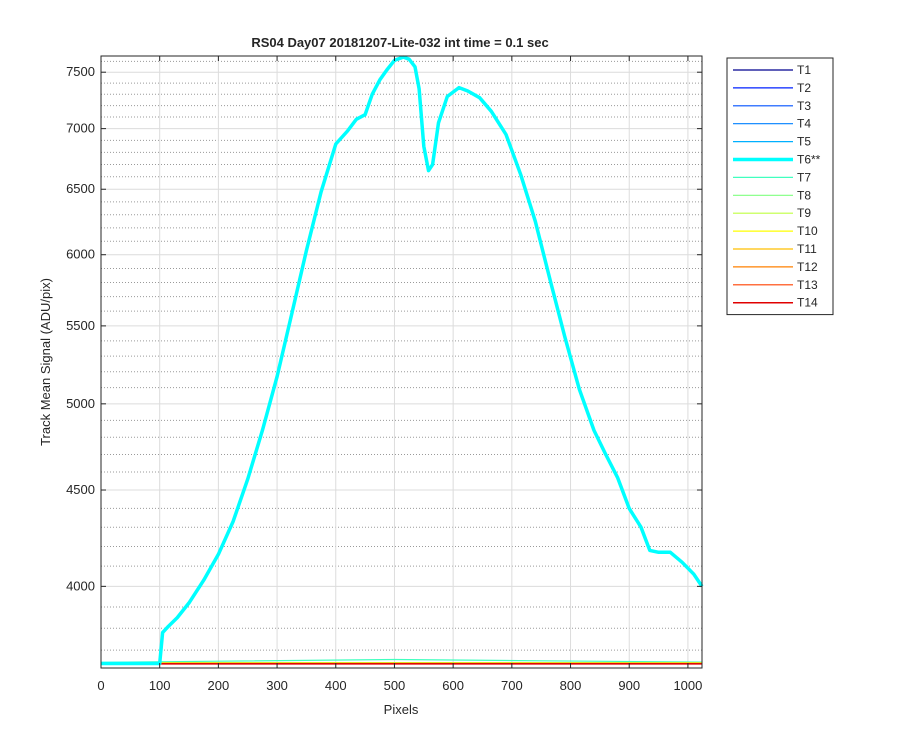 Image resolution: width=900 pixels, height=750 pixels. What do you see at coordinates (687, 685) in the screenshot?
I see `x-tick-label: 1000` at bounding box center [687, 685].